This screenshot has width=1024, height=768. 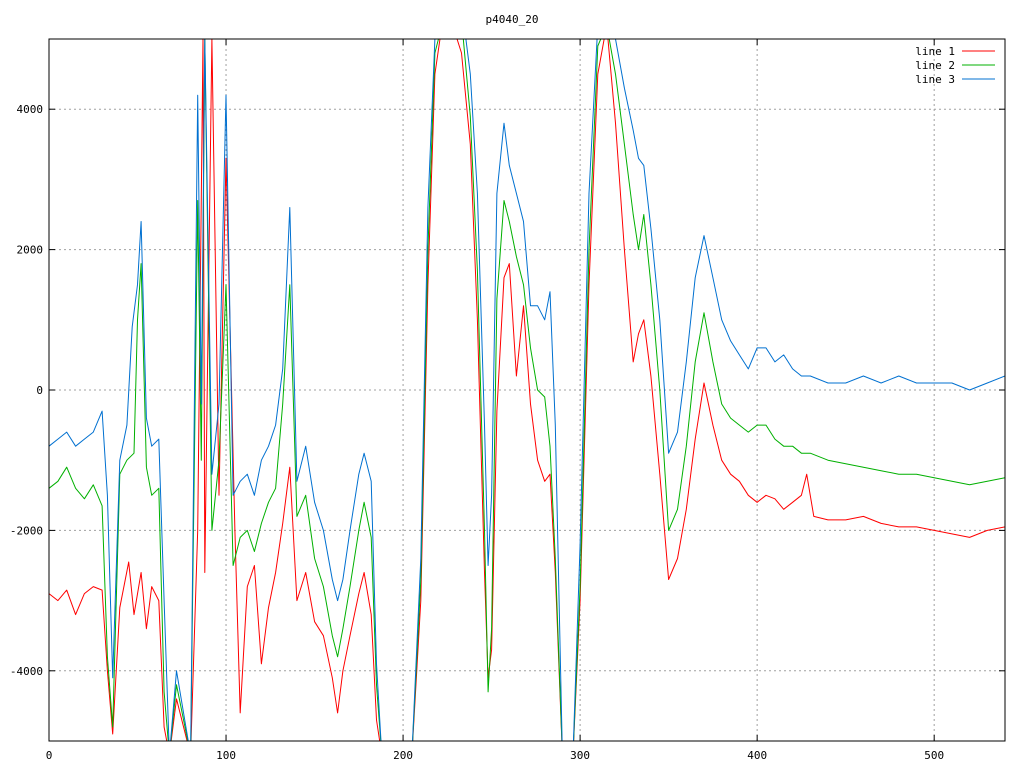 What do you see at coordinates (30, 109) in the screenshot?
I see `y-tick-label: 4000` at bounding box center [30, 109].